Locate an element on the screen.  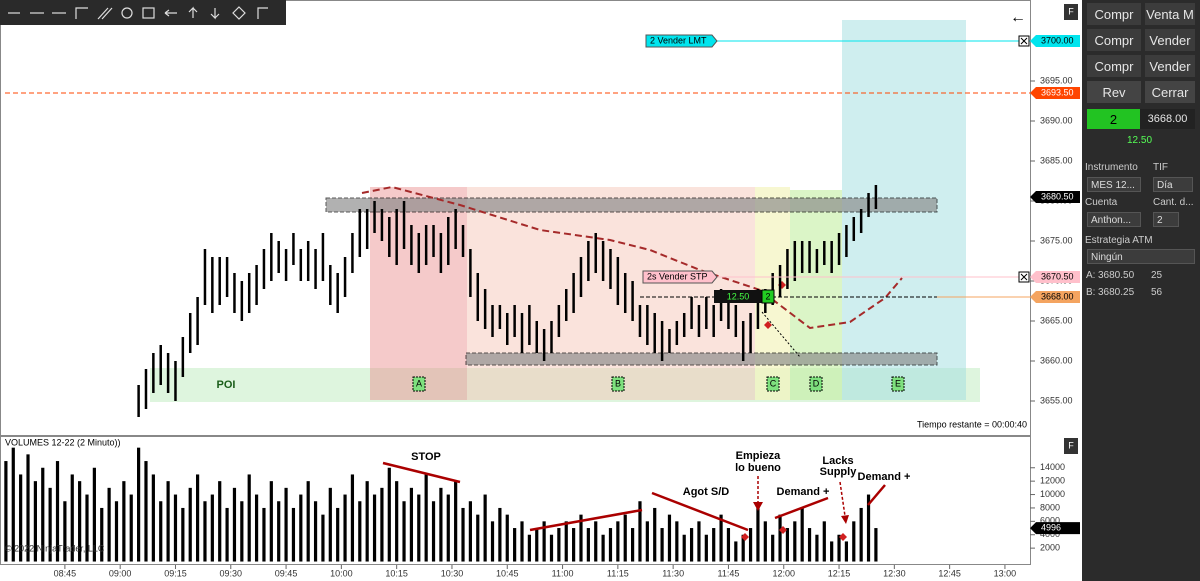
zone-box is located at coordinates (898, 384).